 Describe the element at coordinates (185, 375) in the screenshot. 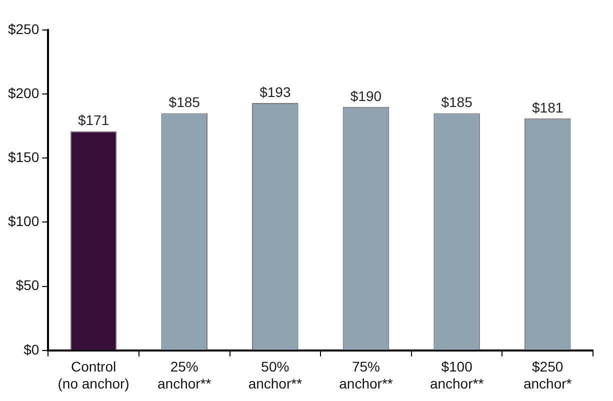

I see `x-tick-label: 25% anchor**` at that location.